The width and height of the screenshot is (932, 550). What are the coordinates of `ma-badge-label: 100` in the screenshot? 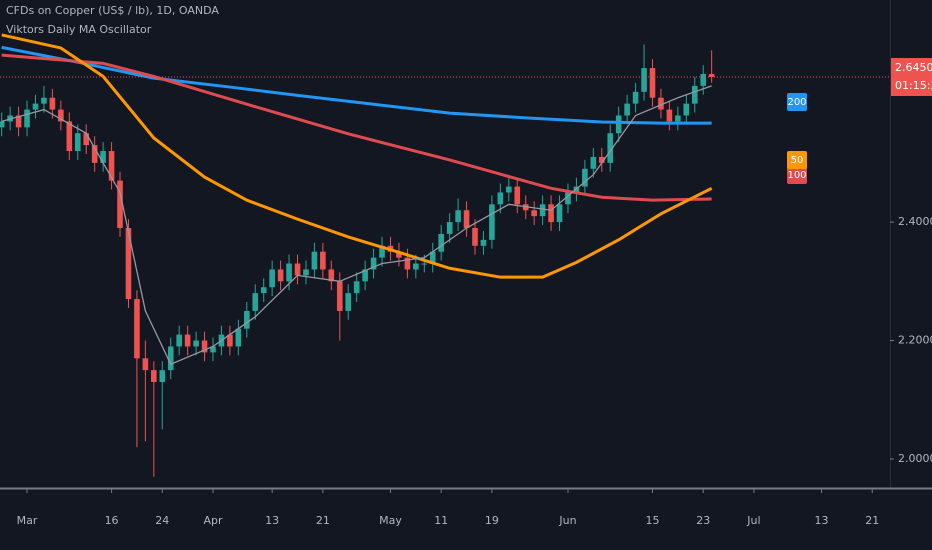 It's located at (796, 175).